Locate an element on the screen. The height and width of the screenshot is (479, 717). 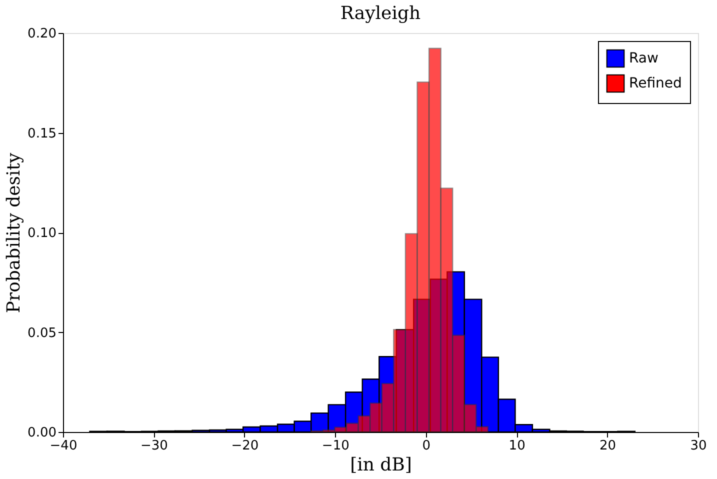
legend-label: Raw is located at coordinates (643, 58).